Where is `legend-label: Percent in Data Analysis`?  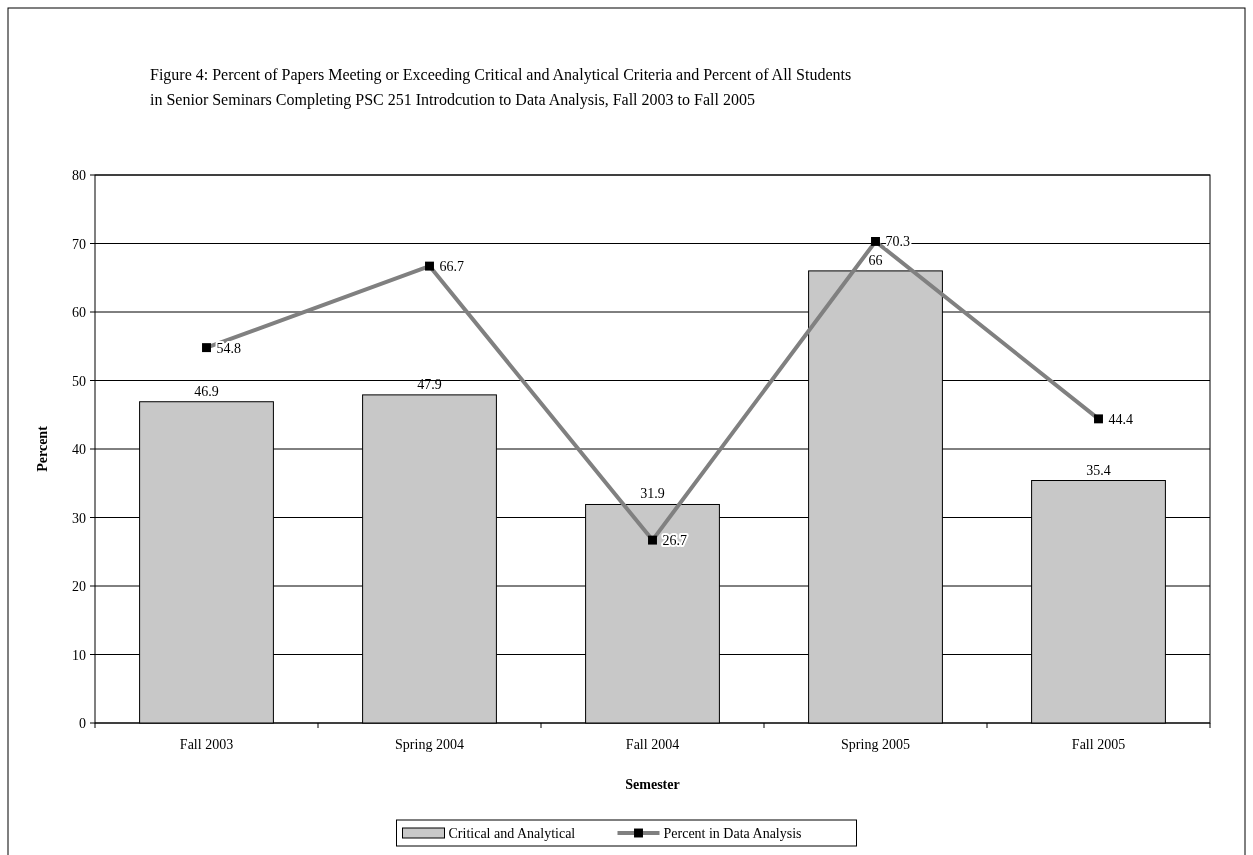 legend-label: Percent in Data Analysis is located at coordinates (732, 833).